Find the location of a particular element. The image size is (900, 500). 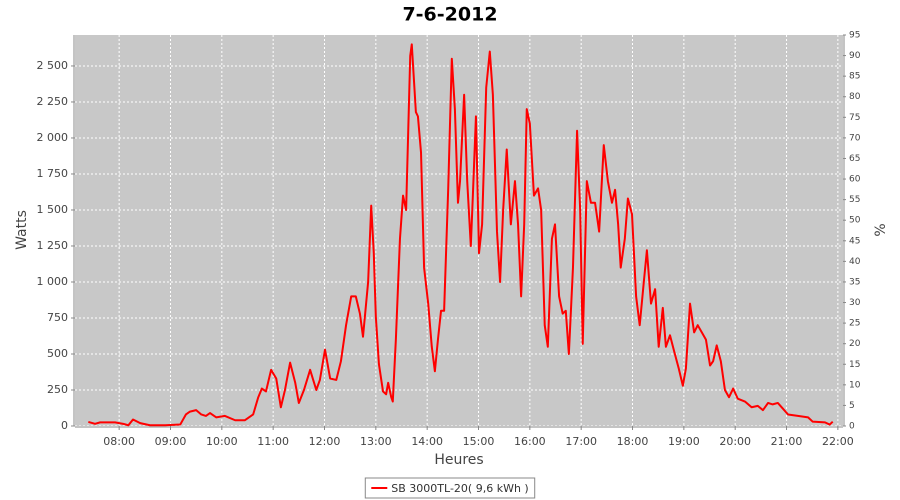

x-tick-label: 08:00 is located at coordinates (119, 441).